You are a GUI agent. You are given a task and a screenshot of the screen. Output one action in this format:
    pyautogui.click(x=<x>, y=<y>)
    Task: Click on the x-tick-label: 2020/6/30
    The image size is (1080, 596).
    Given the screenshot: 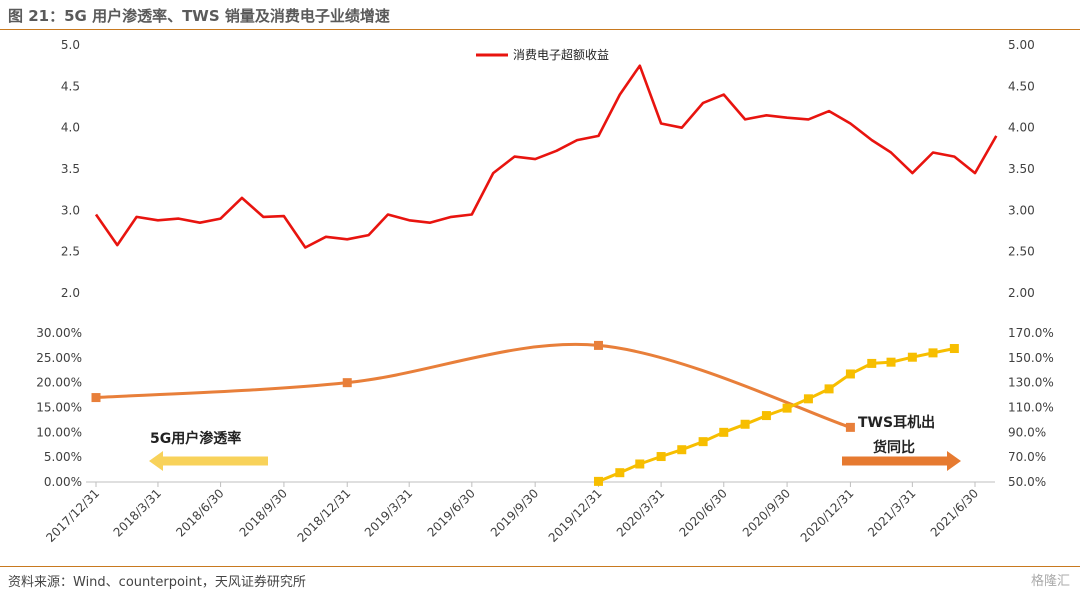 What is the action you would take?
    pyautogui.click(x=702, y=512)
    